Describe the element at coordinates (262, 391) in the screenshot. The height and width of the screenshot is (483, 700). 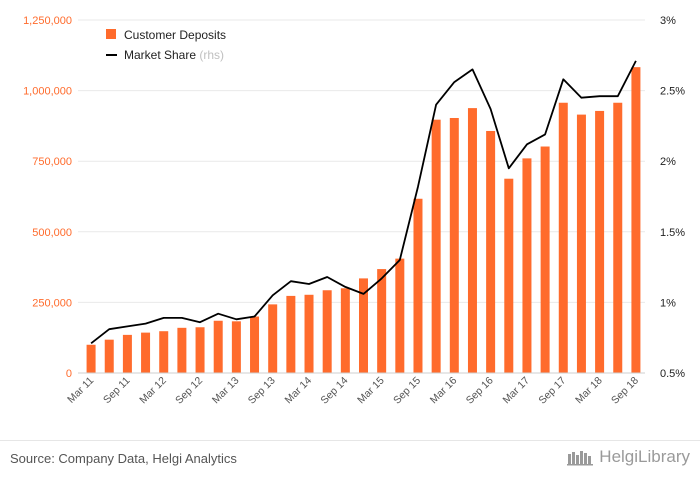
I see `x-tick-label: Sep 13` at that location.